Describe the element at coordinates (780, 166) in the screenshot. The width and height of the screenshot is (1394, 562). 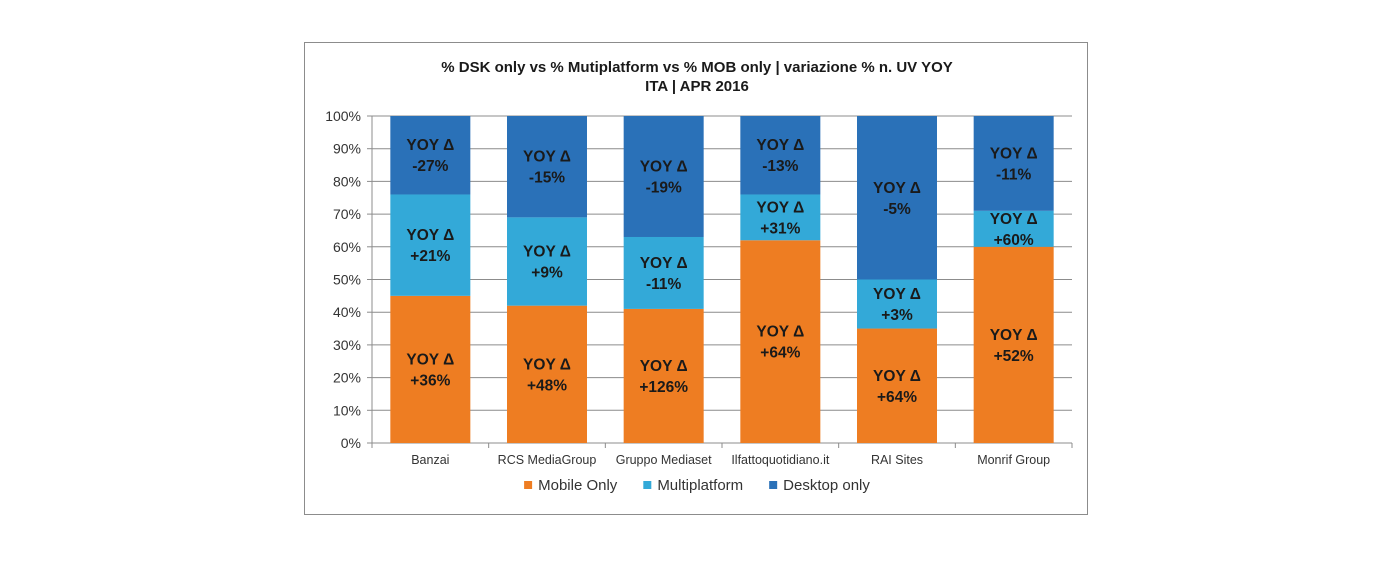
I see `data-label: -13%` at that location.